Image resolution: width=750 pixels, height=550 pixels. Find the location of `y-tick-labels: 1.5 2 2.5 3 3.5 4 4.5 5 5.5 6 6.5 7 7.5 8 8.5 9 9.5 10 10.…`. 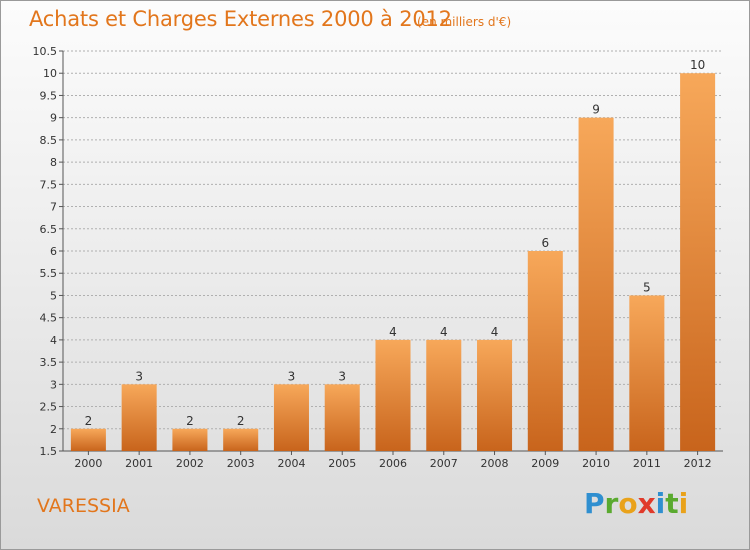

y-tick-labels: 1.5 2 2.5 3 3.5 4 4.5 5 5.5 6 6.5 7 7.5 8 8.5 9 9.5 10 10.… is located at coordinates (45, 251).